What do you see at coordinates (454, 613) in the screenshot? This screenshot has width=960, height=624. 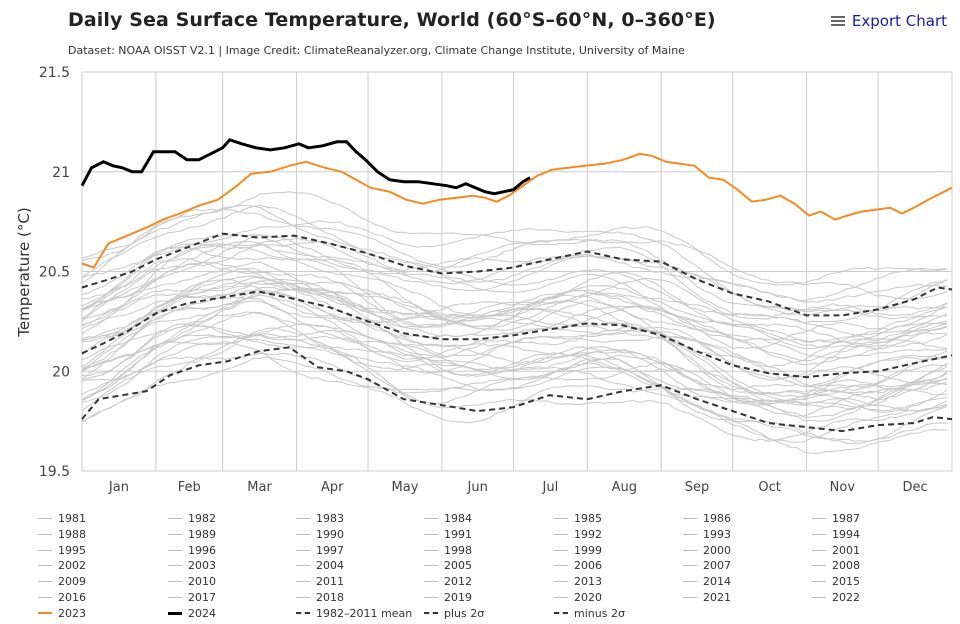 I see `legend-item: plus 2σ` at bounding box center [454, 613].